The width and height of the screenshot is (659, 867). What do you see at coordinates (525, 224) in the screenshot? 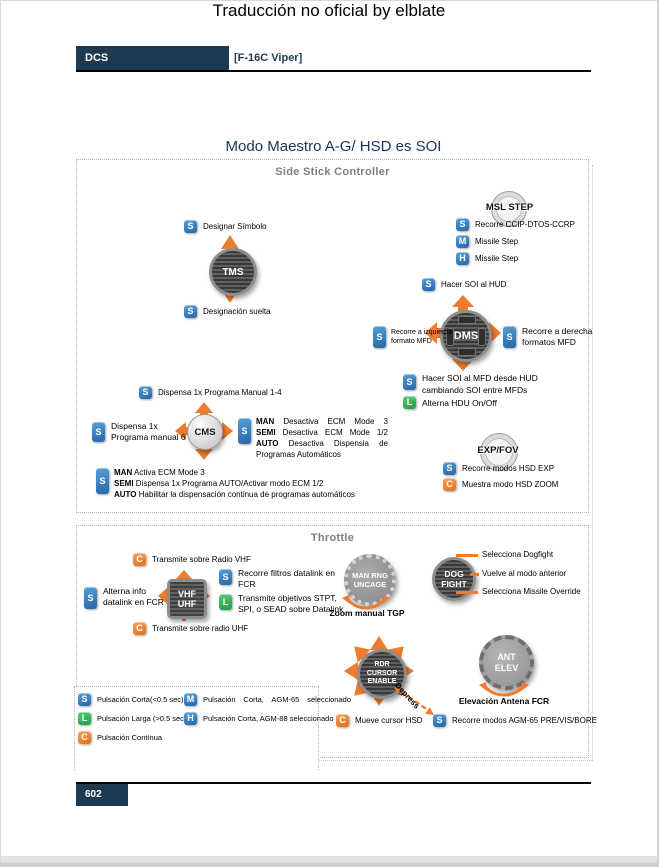
I see `msl-row1-label: Recorre CCIP-DTOS-CCRP` at bounding box center [525, 224].